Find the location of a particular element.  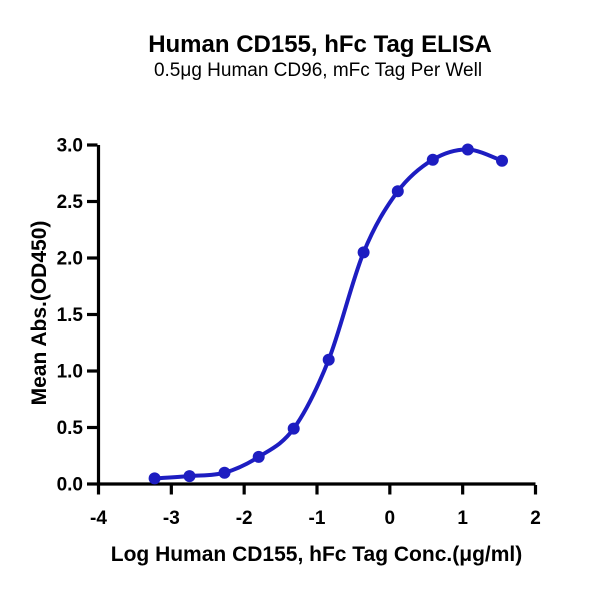

x-tick-label: -1 is located at coordinates (317, 518).